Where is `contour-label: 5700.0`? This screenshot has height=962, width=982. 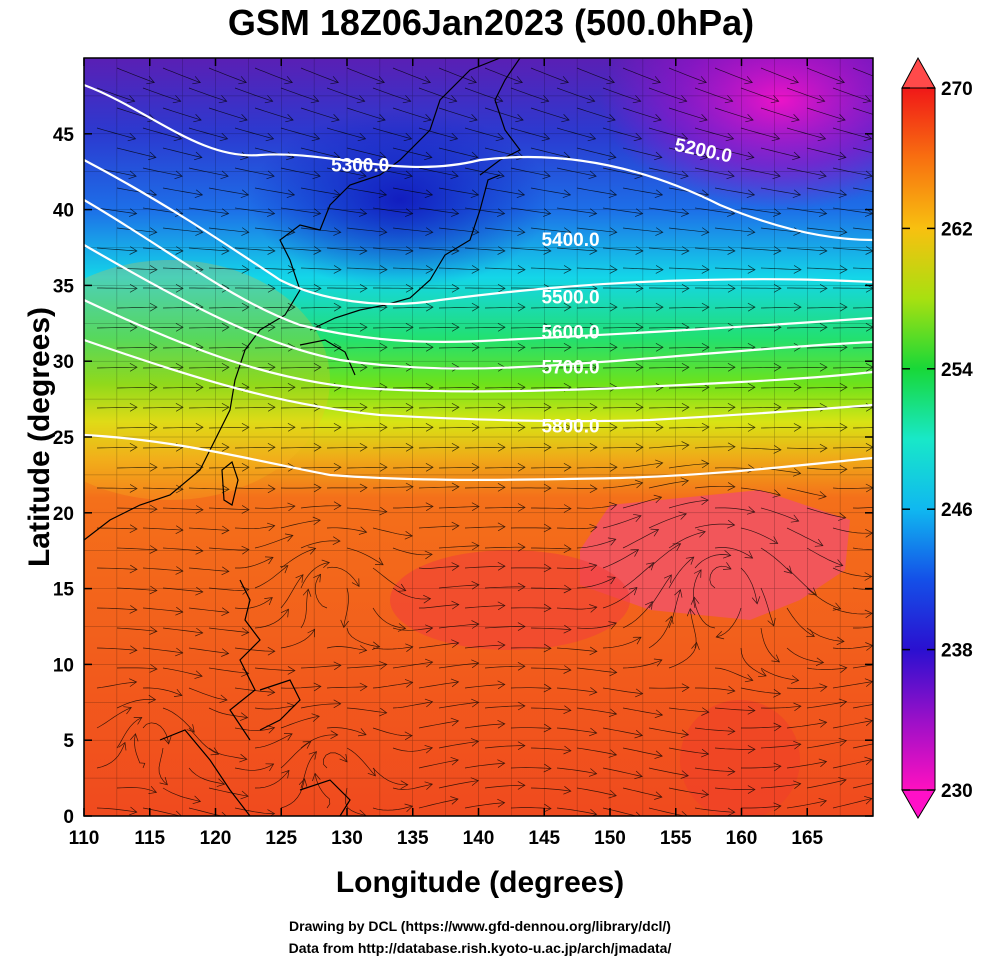 contour-label: 5700.0 is located at coordinates (570, 367).